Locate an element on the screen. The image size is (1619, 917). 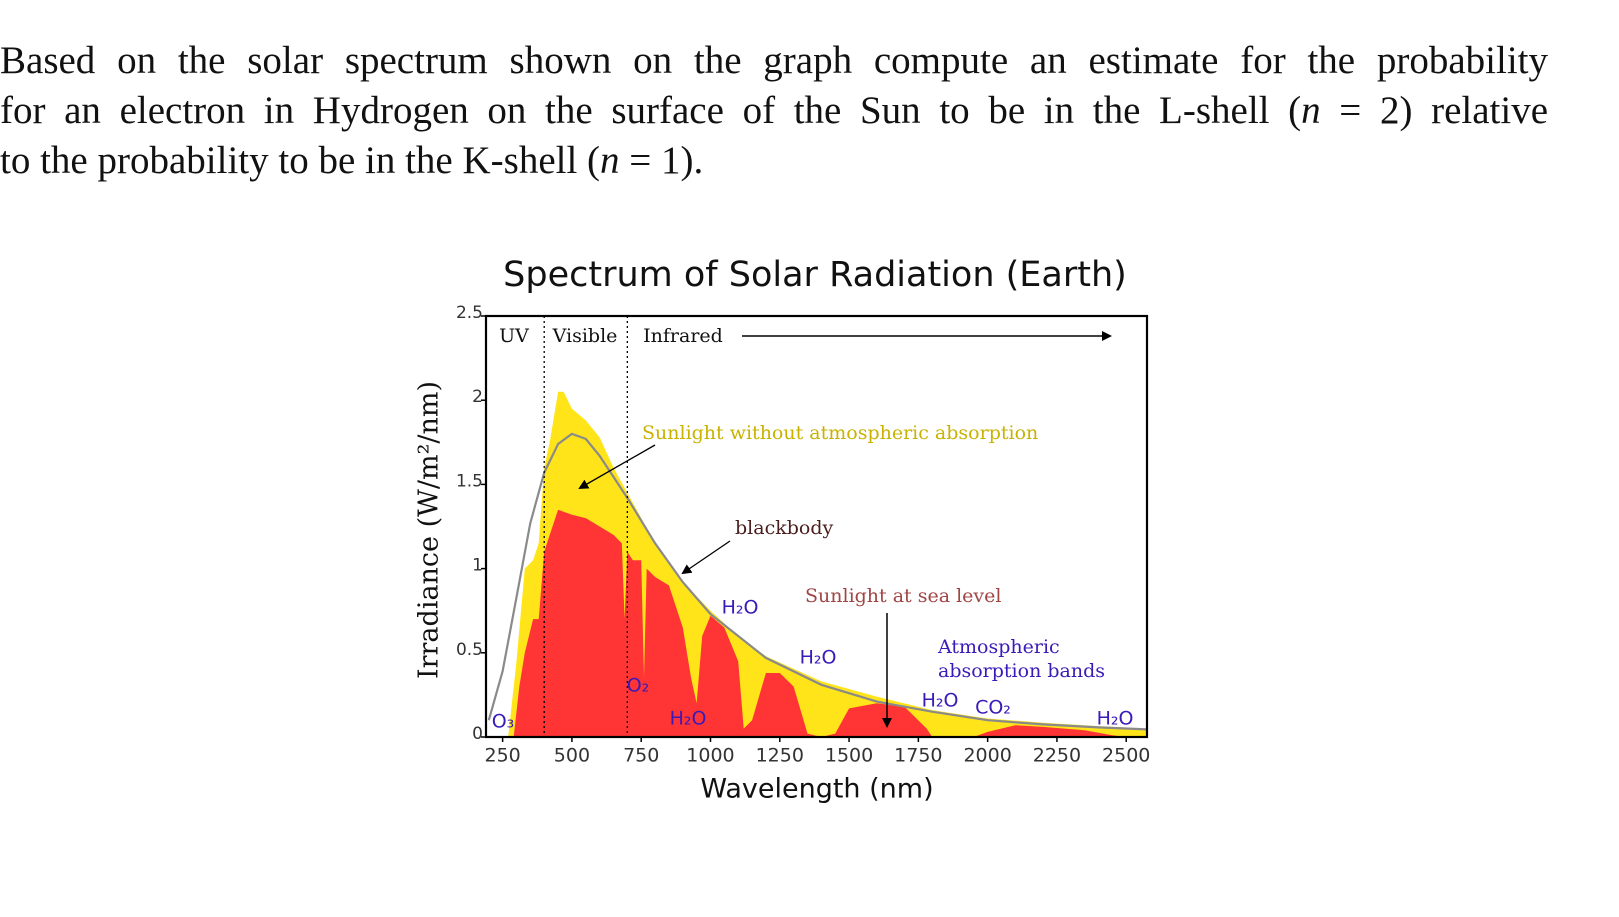
x-tick-label: 1750 is located at coordinates (918, 756).